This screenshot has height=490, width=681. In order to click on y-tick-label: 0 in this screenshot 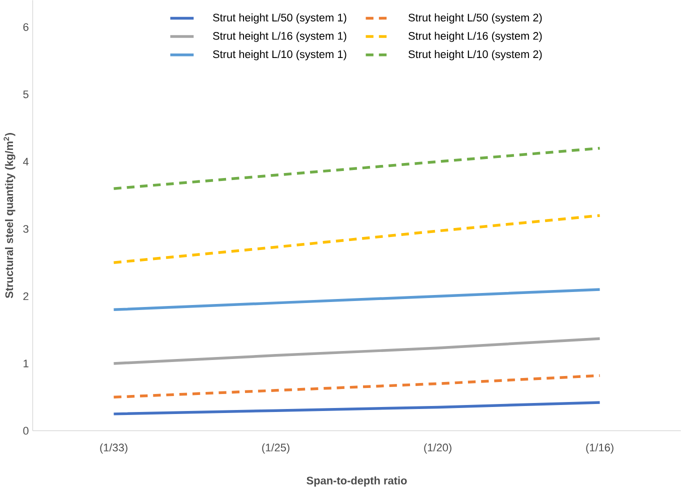, I will do `click(25, 430)`.